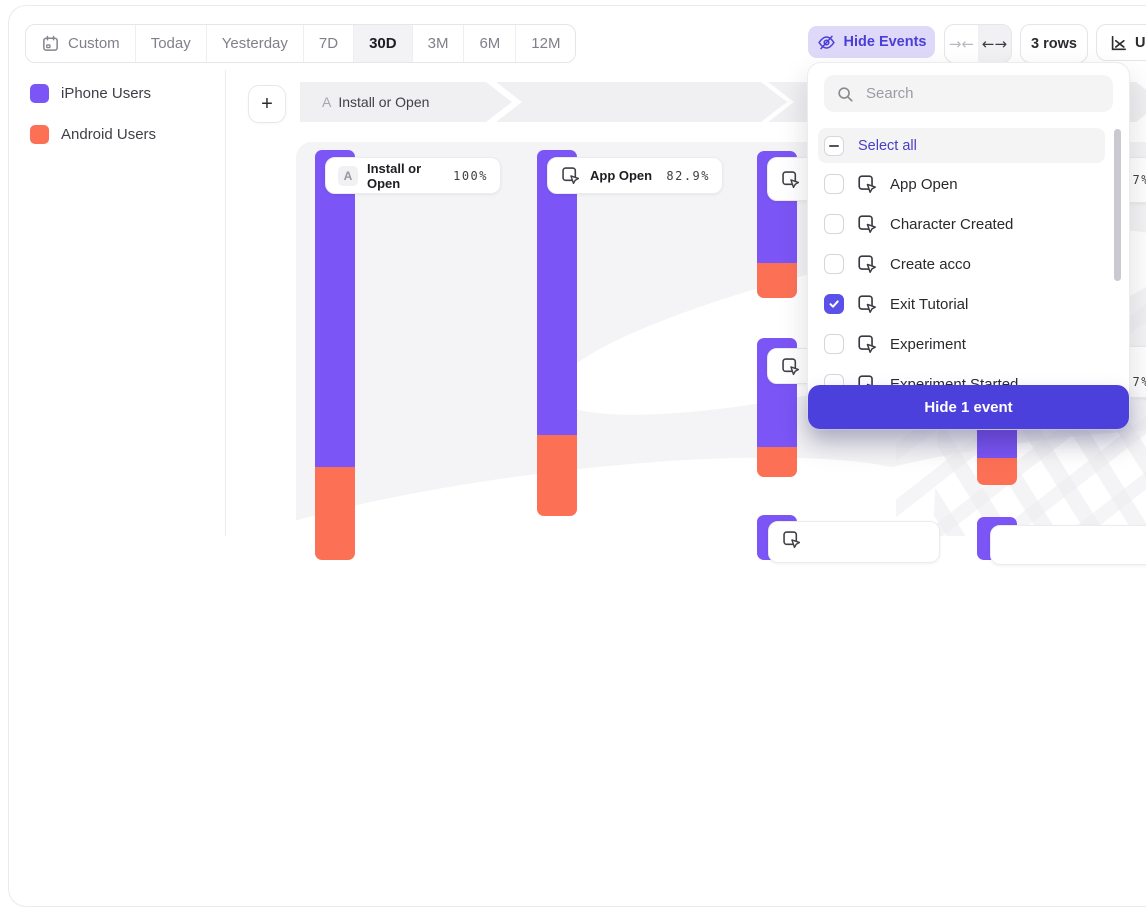  Describe the element at coordinates (826, 42) in the screenshot. I see `eye-off-icon` at that location.